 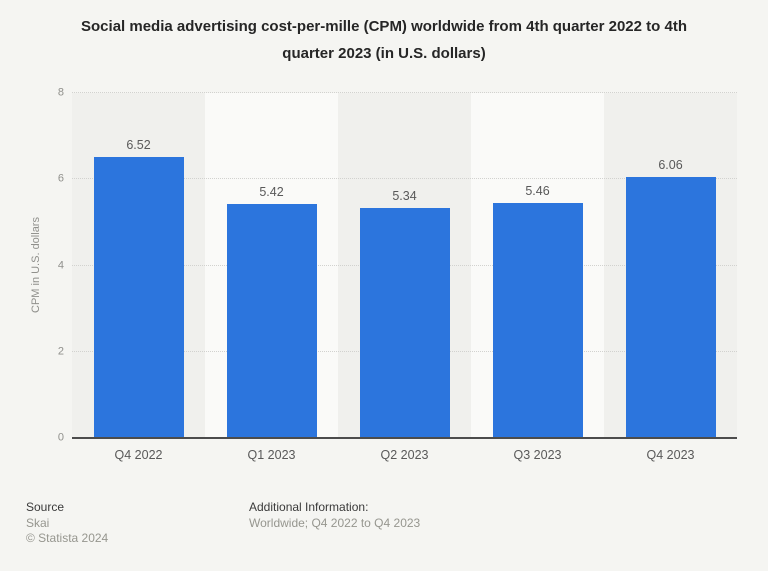 What do you see at coordinates (537, 190) in the screenshot?
I see `bar-value-label: 5.46` at bounding box center [537, 190].